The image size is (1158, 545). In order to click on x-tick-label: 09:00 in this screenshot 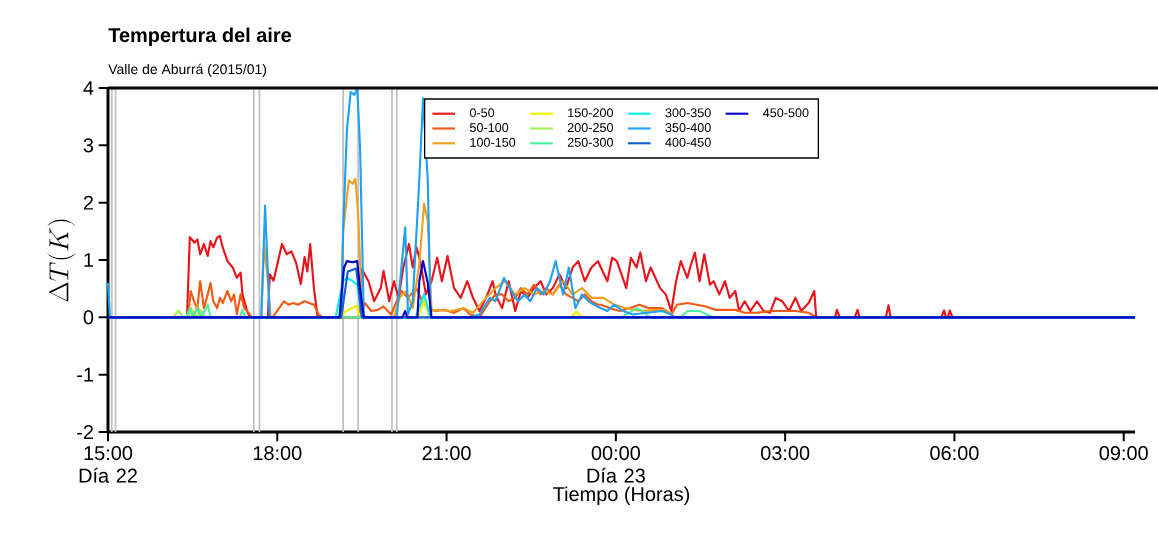, I will do `click(1123, 453)`.